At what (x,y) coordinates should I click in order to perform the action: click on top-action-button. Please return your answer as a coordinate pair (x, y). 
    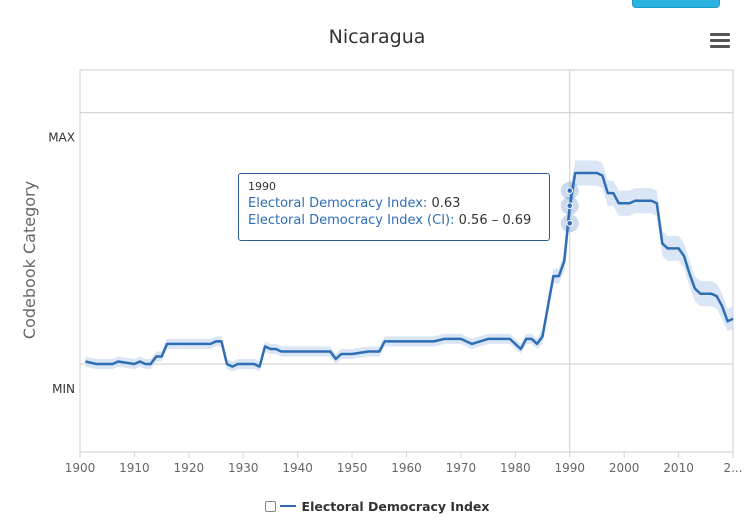
    Looking at the image, I should click on (676, 4).